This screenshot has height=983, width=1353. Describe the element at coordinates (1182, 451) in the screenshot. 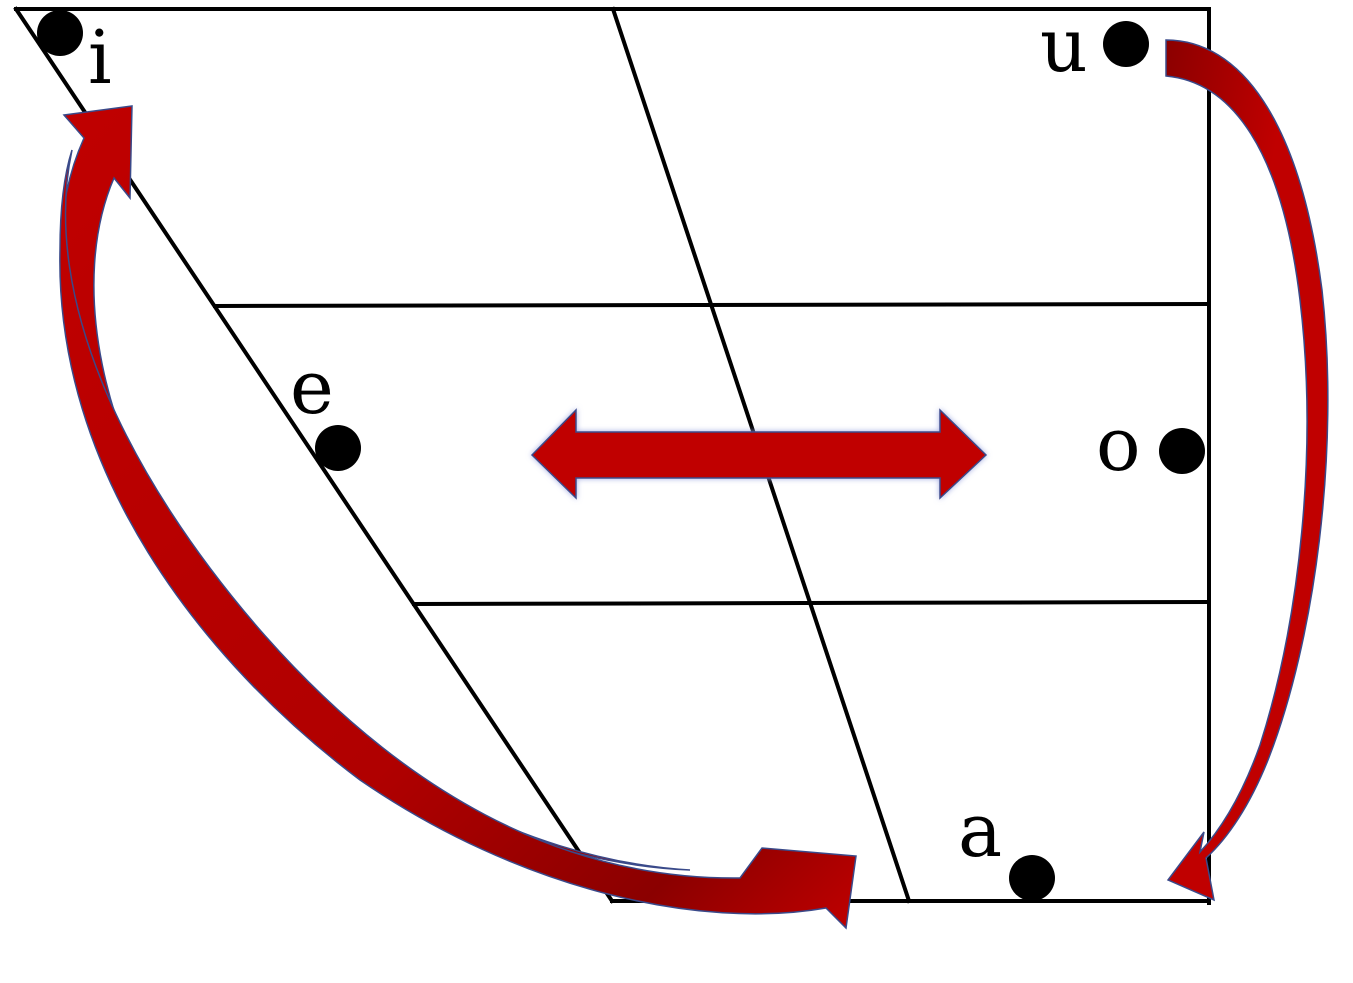

I see `vowel-o-dot` at that location.